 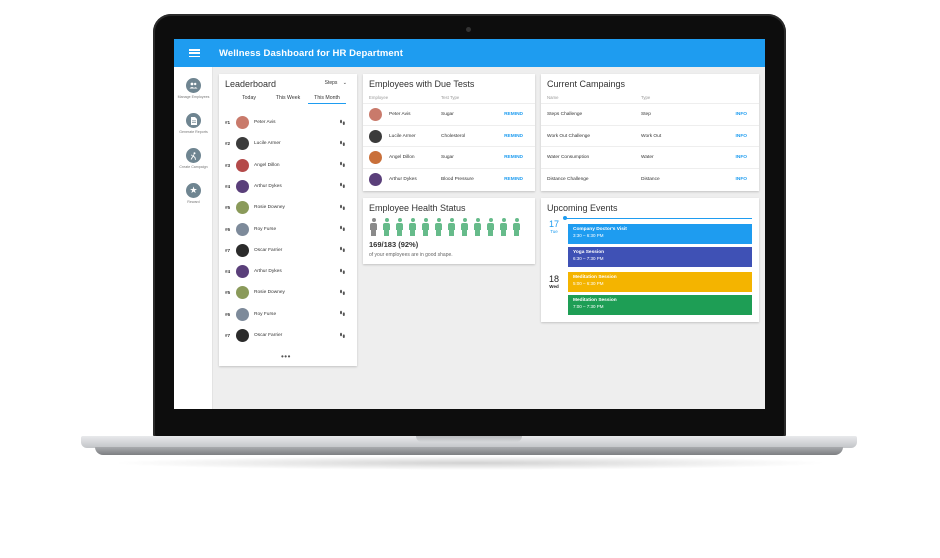 I want to click on employee-cell: Arthur Dykes, so click(x=393, y=179).